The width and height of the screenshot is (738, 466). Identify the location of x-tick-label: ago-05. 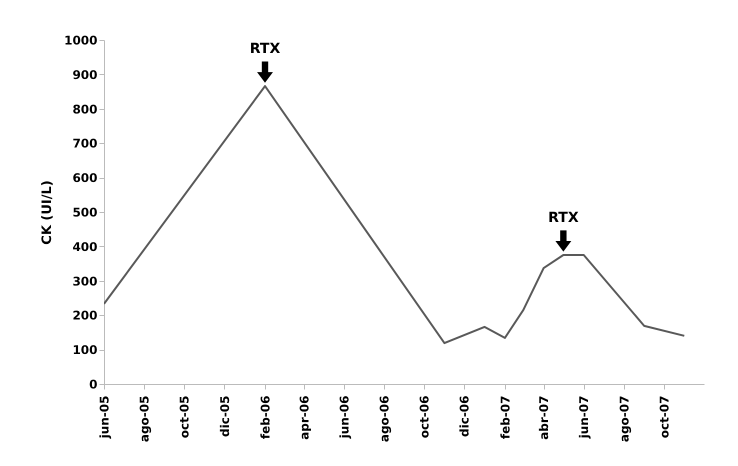
(145, 419).